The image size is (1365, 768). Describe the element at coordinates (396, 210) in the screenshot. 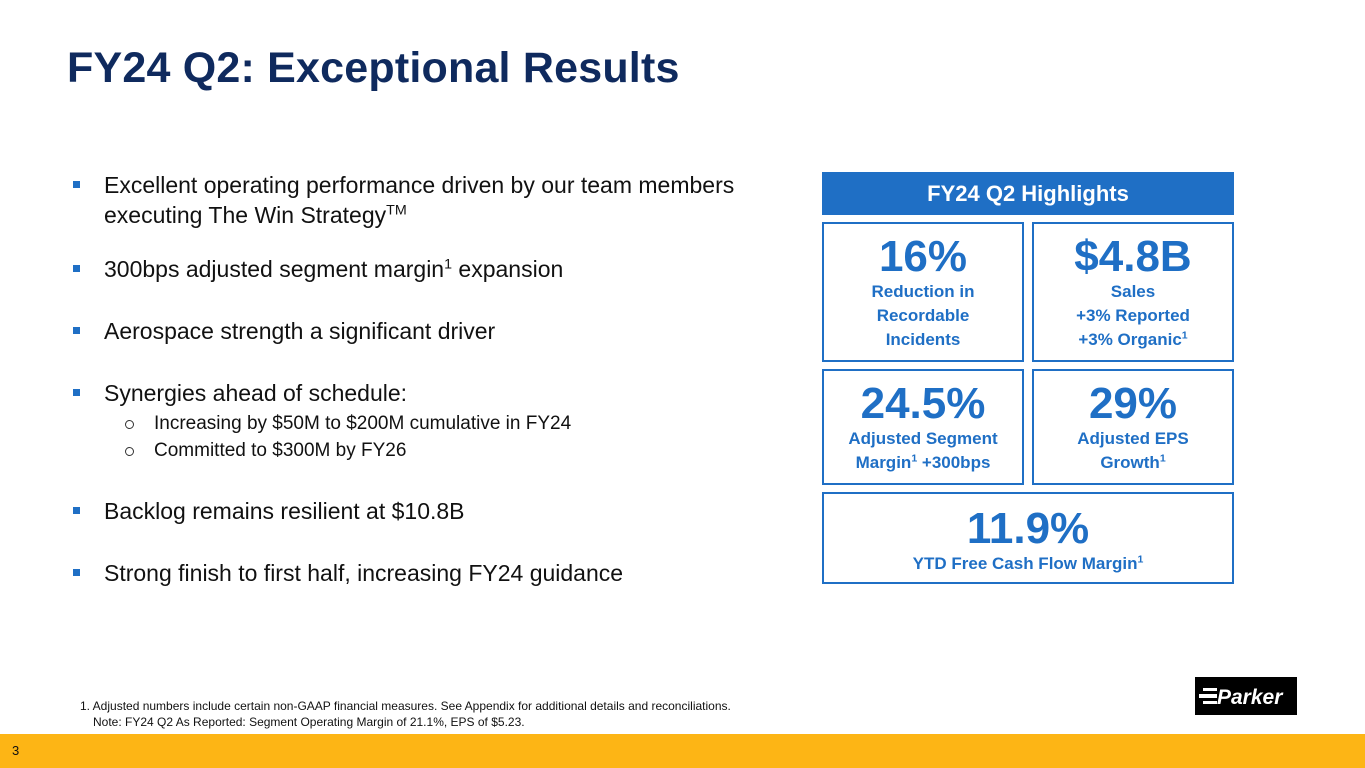

I see `trademark-sup: TM` at that location.